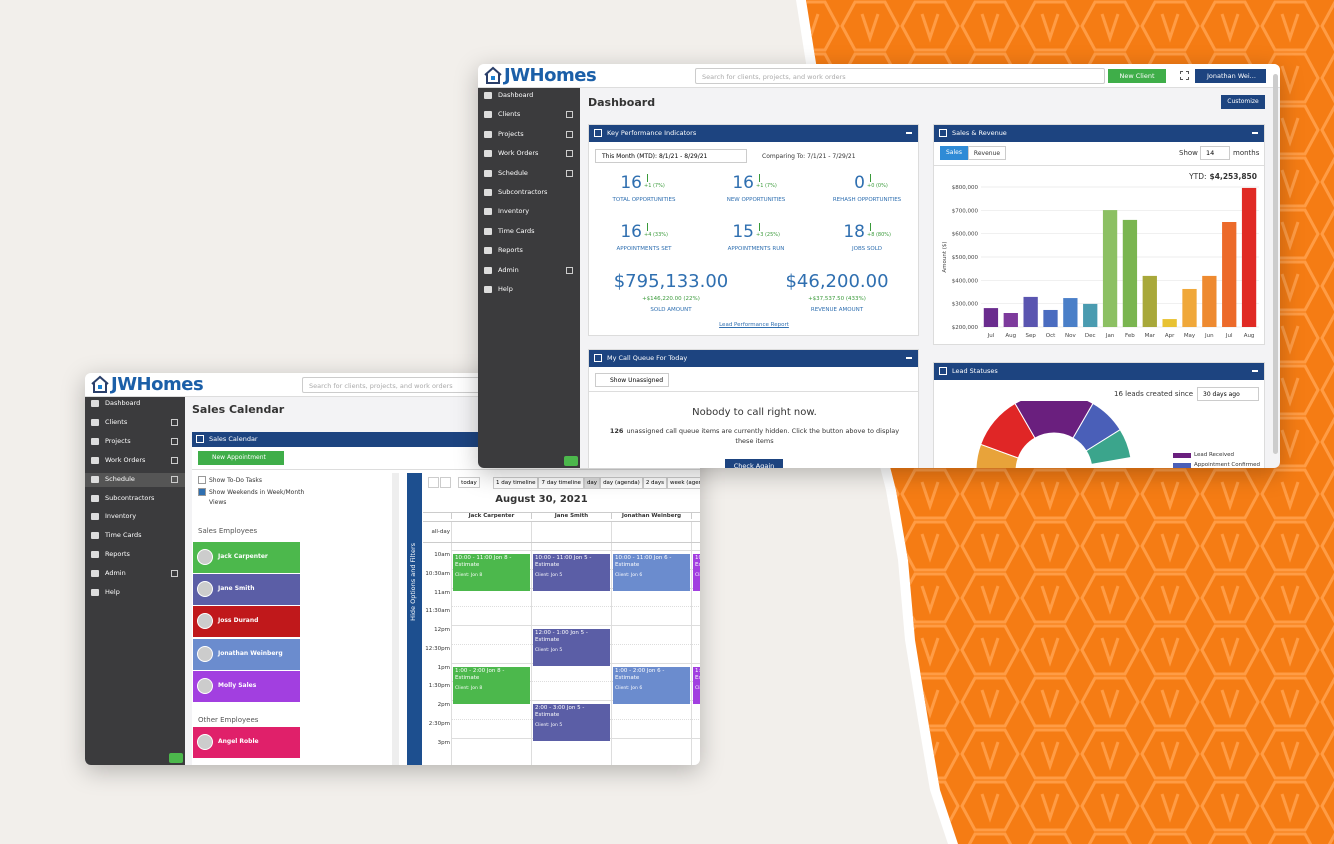  What do you see at coordinates (561, 483) in the screenshot?
I see `view-button: 7 day timeline` at bounding box center [561, 483].